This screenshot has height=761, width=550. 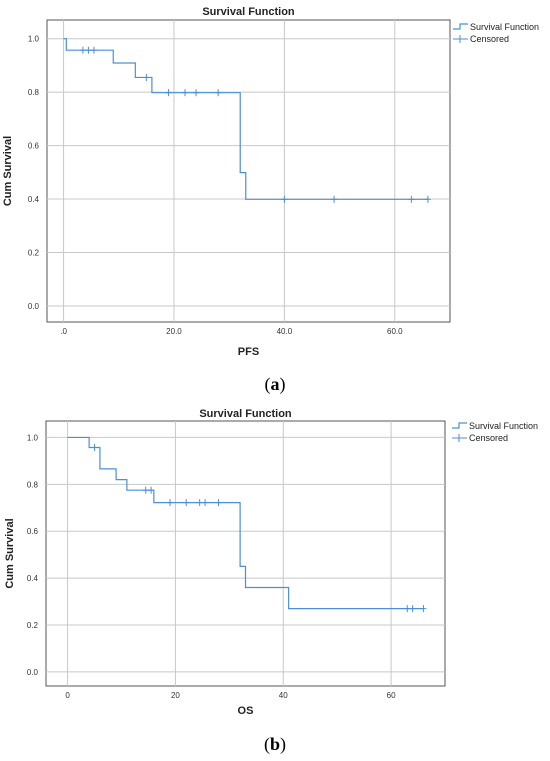 I want to click on panel-a-x-tick-label: 20.0, so click(x=174, y=331).